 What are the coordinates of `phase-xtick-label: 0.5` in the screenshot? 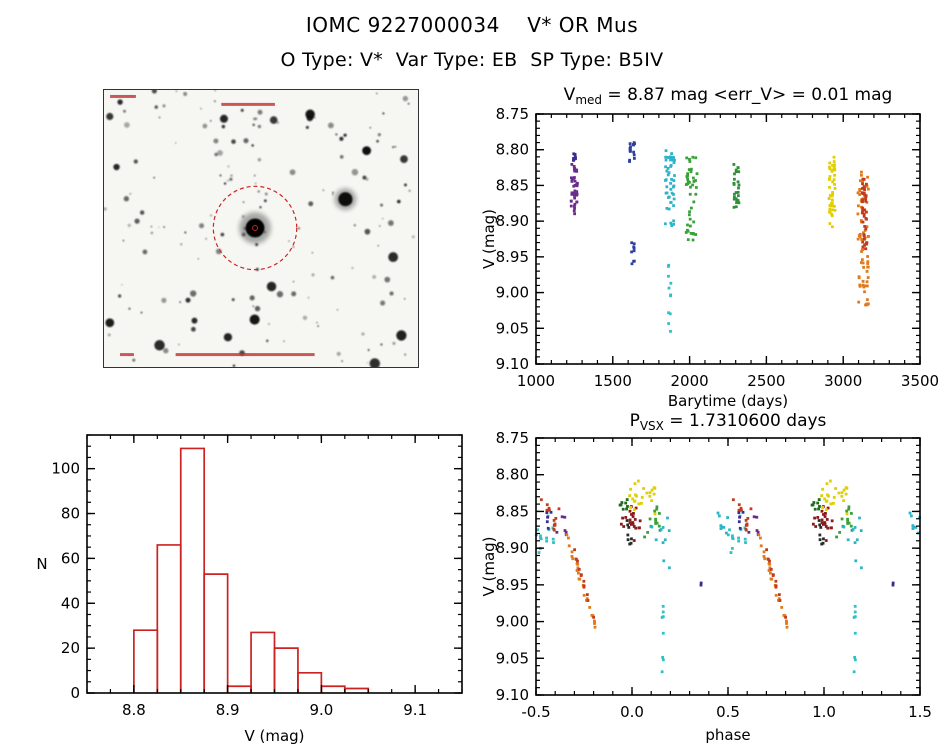 It's located at (728, 712).